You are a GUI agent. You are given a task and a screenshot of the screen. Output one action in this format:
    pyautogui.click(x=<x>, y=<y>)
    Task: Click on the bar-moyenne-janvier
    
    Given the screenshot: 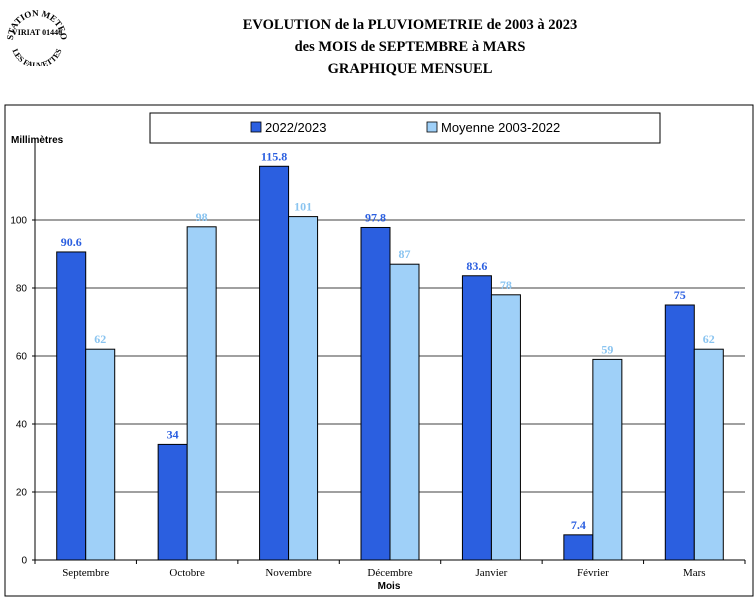 What is the action you would take?
    pyautogui.click(x=505, y=427)
    